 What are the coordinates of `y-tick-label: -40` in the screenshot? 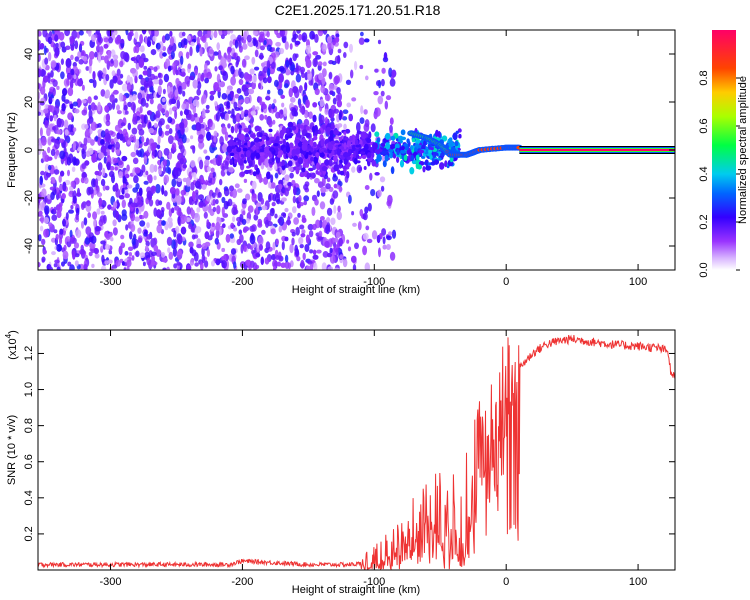 It's located at (29, 246).